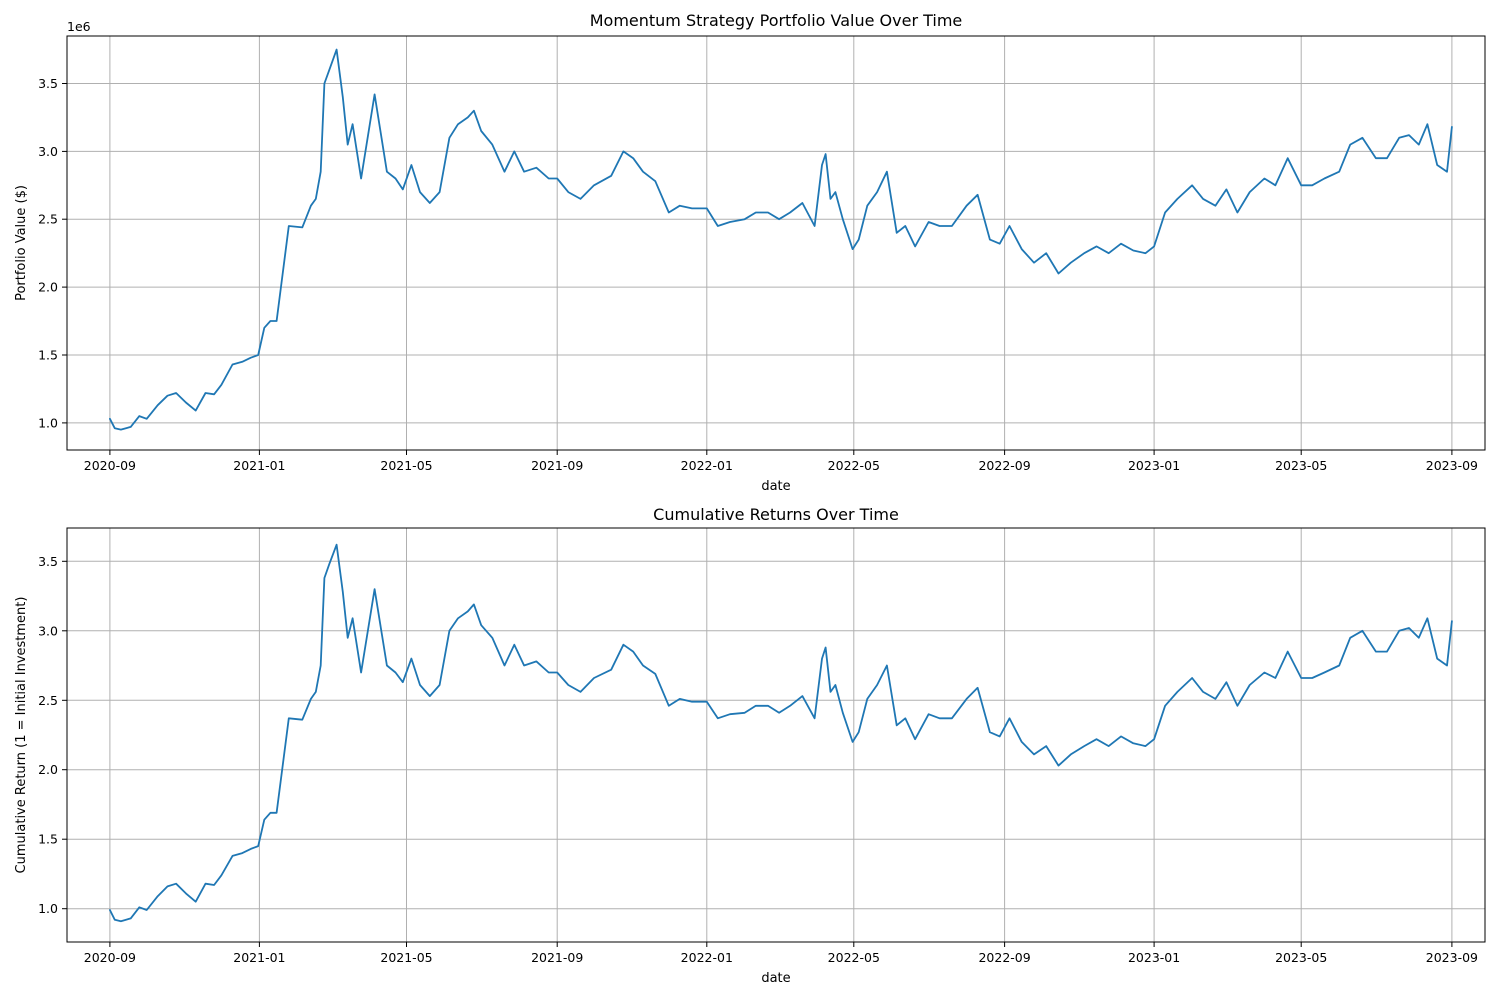 This screenshot has height=1000, width=1500. What do you see at coordinates (776, 514) in the screenshot?
I see `chart-title: Cumulative Returns Over Time` at bounding box center [776, 514].